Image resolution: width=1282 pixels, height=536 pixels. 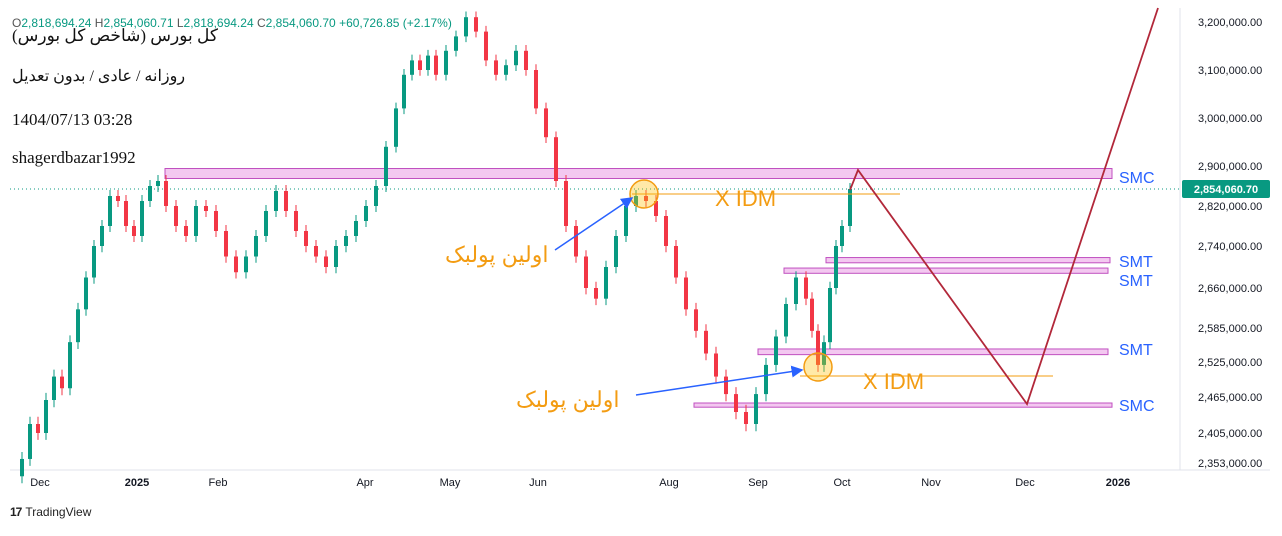 I want to click on y-tick-label: 2,353,000.00, so click(x=1230, y=464).